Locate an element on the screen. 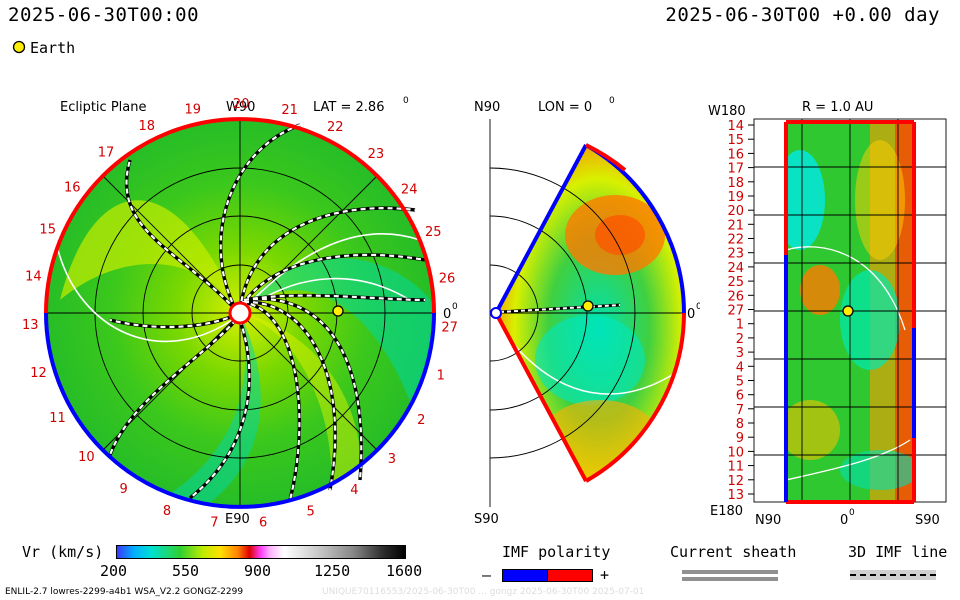  map-title: R = 1.0 AU is located at coordinates (837, 107).